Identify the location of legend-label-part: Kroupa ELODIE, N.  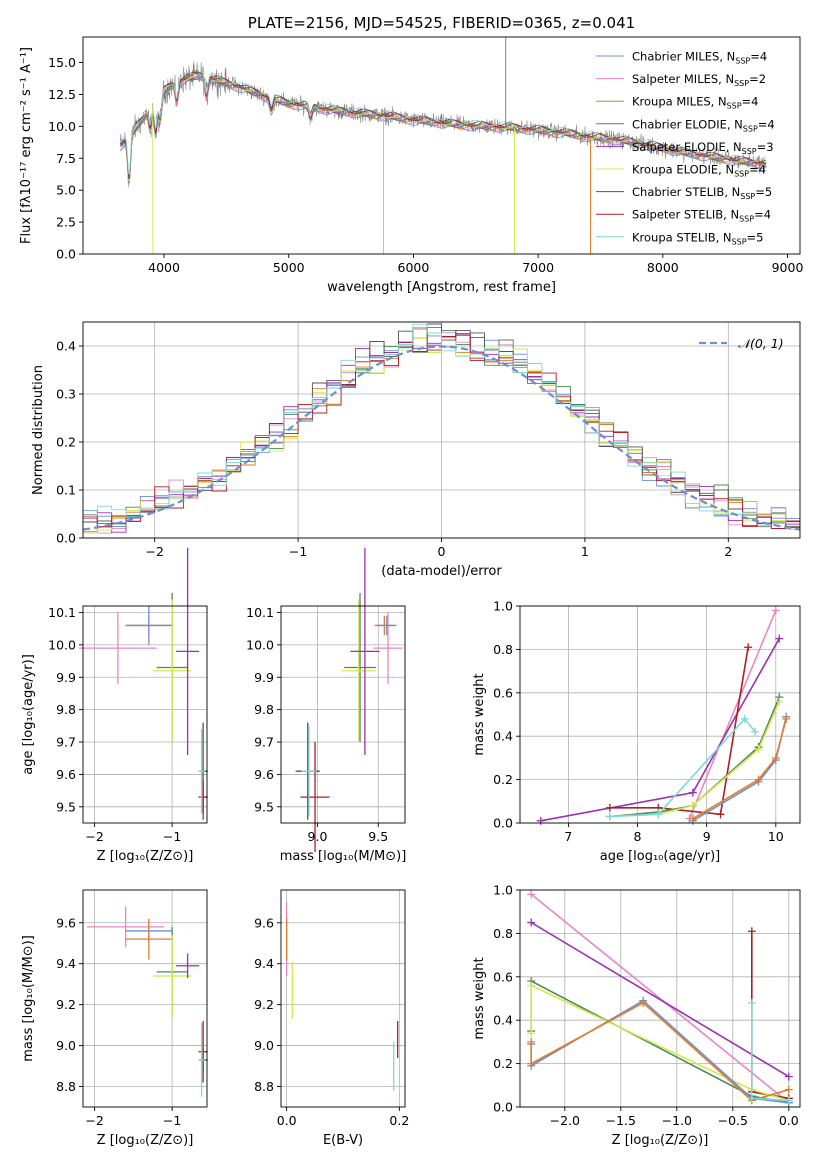
(683, 170).